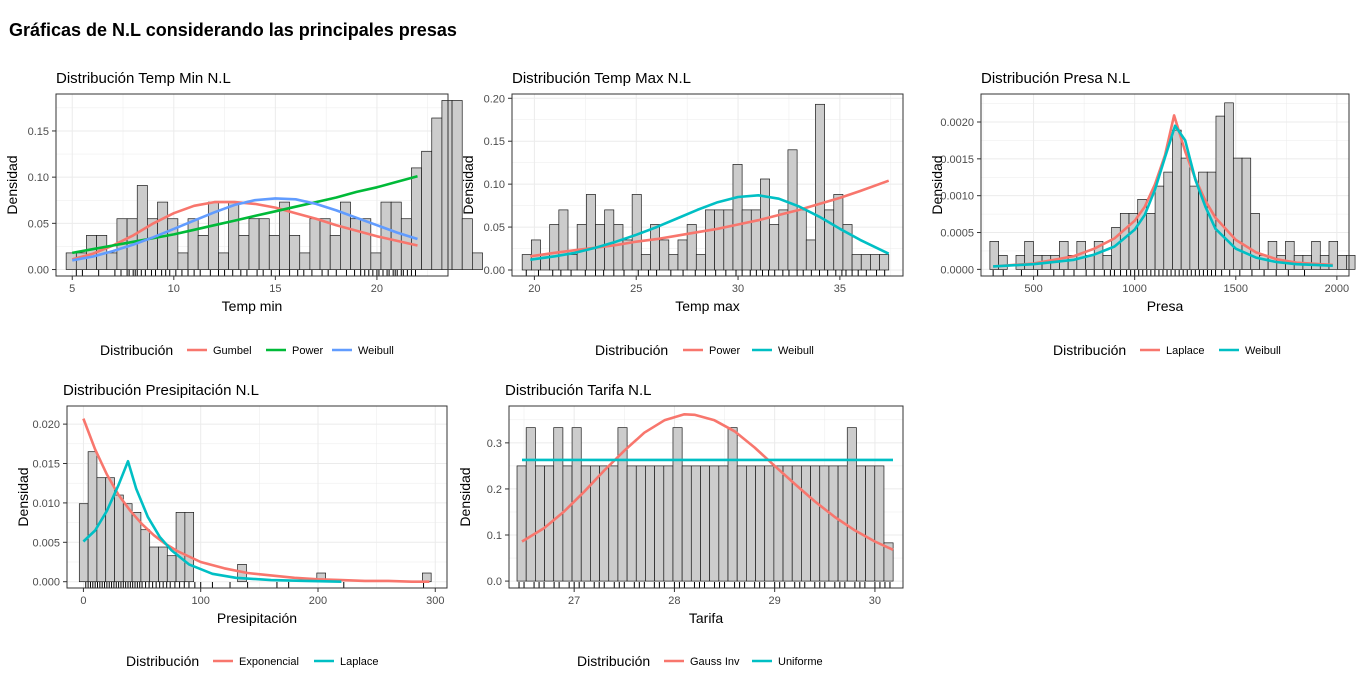 Image resolution: width=1366 pixels, height=686 pixels. What do you see at coordinates (738, 289) in the screenshot?
I see `x-tick-label: 30` at bounding box center [738, 289].